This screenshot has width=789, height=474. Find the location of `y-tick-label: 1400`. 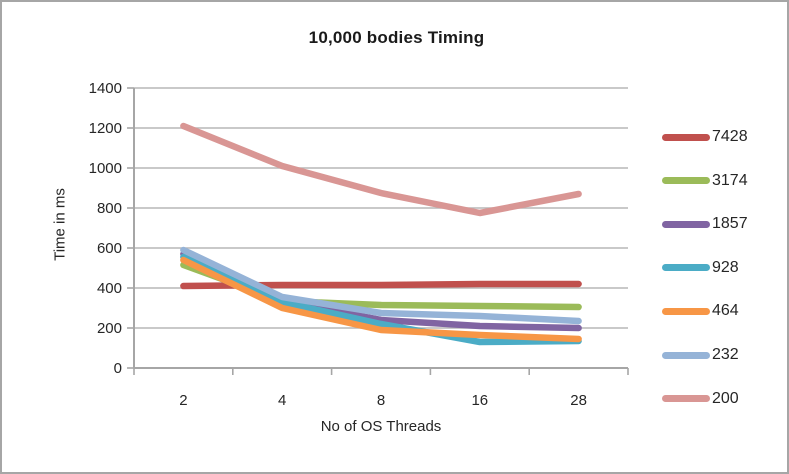

y-tick-label: 1400 is located at coordinates (105, 88).